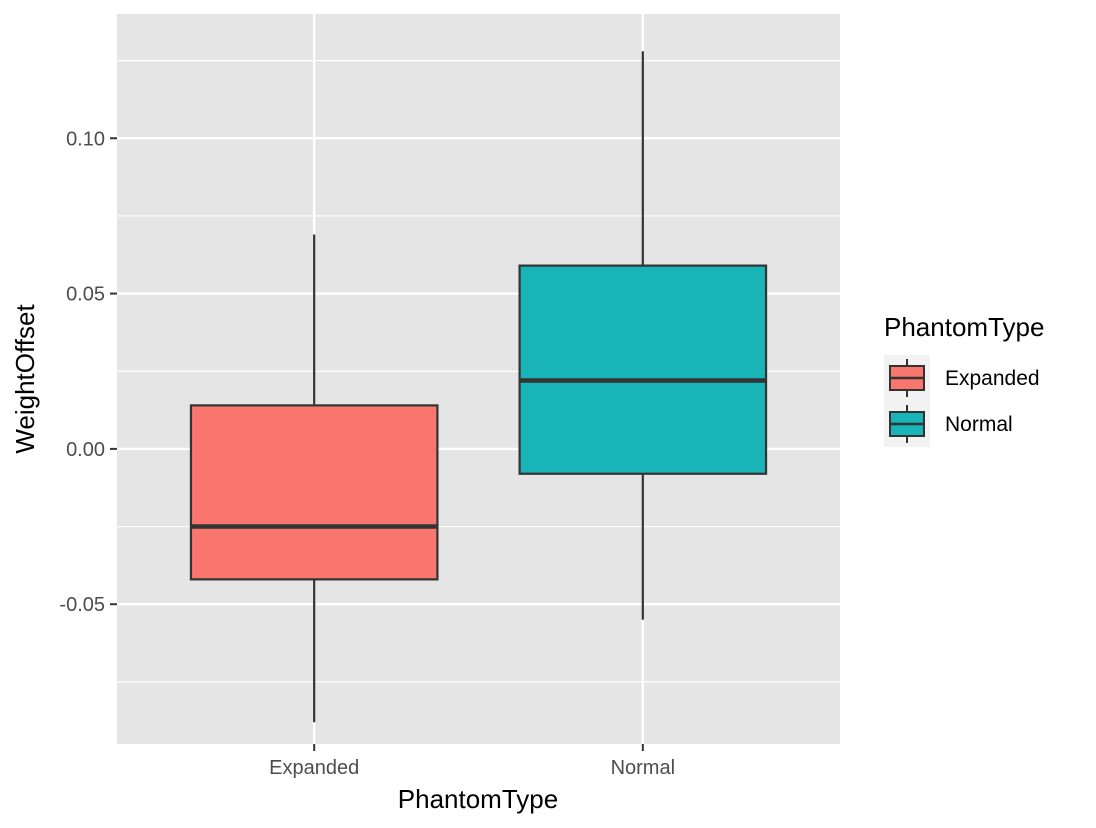  I want to click on legend-label: Normal, so click(979, 424).